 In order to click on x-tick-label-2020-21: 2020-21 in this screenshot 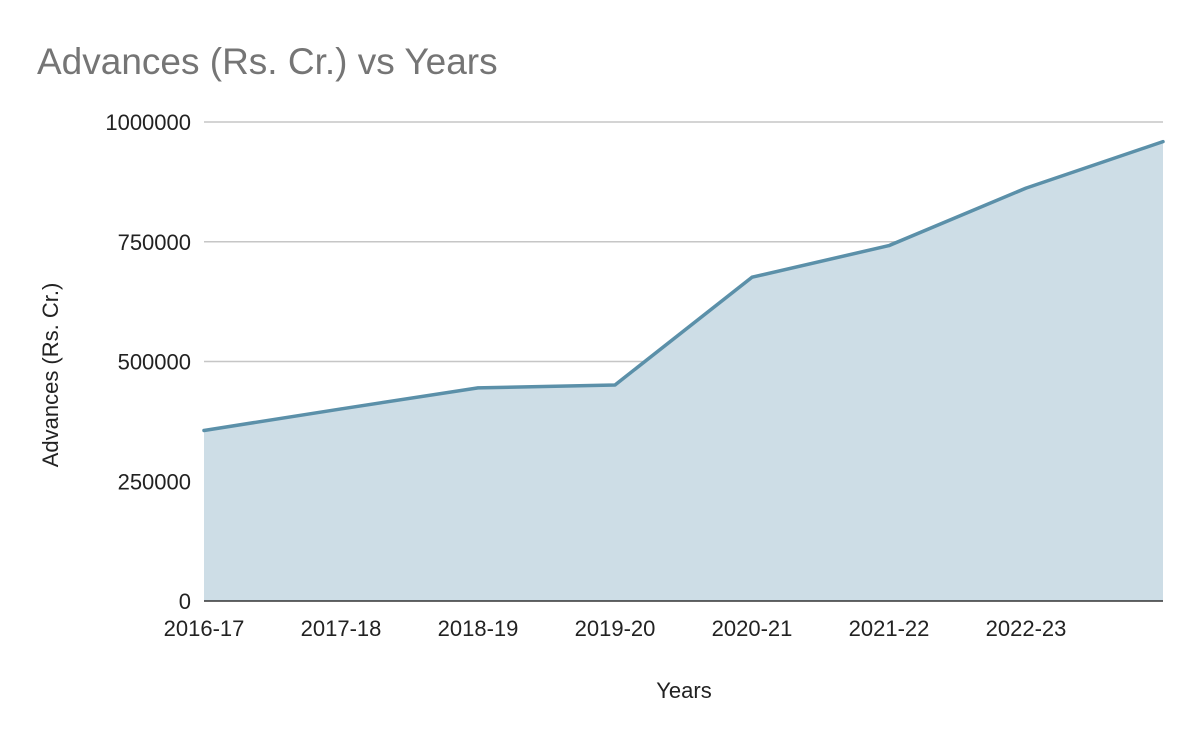, I will do `click(752, 628)`.